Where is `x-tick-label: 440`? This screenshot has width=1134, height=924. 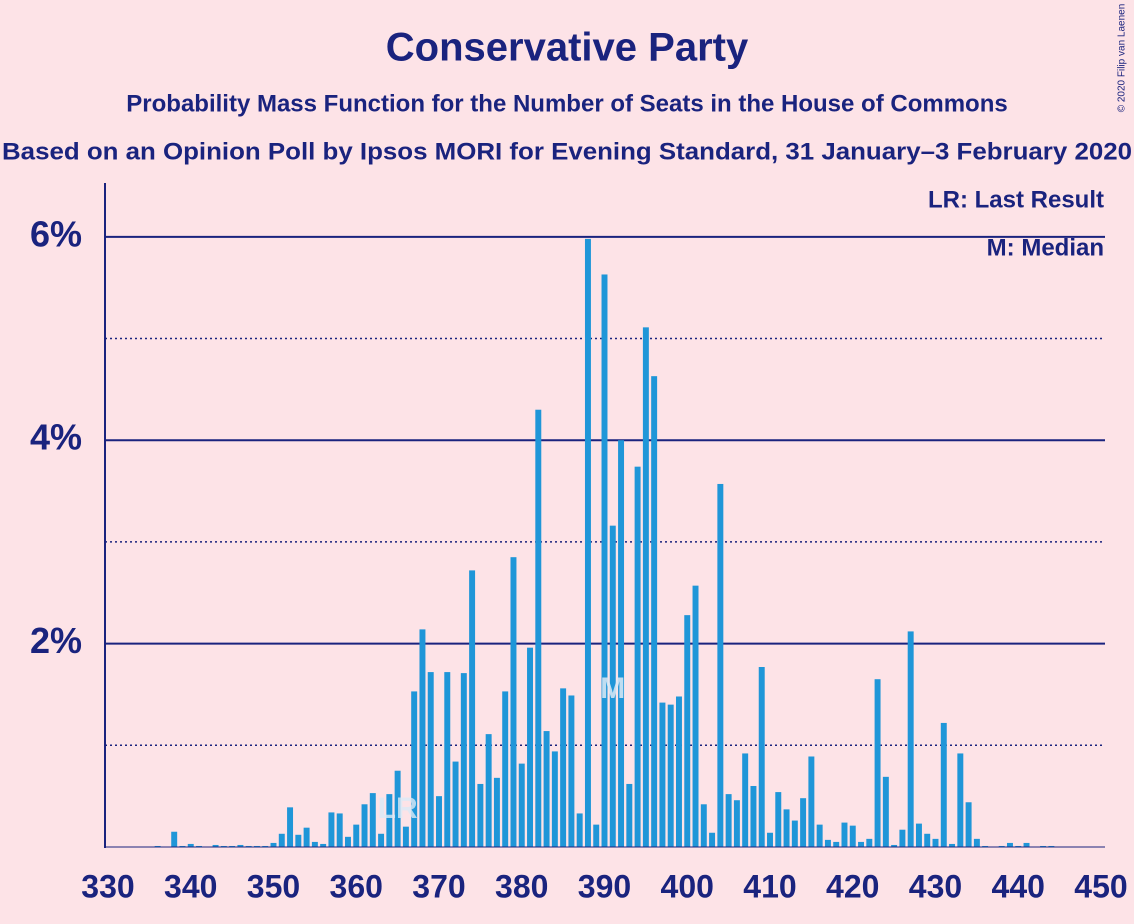 x-tick-label: 440 is located at coordinates (1018, 886).